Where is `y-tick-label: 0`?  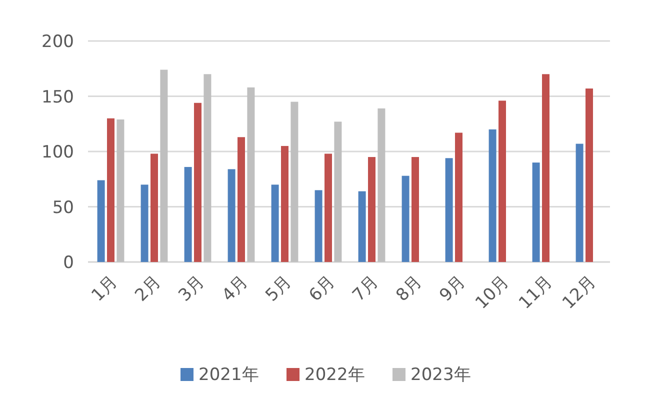
y-tick-label: 0 is located at coordinates (68, 263).